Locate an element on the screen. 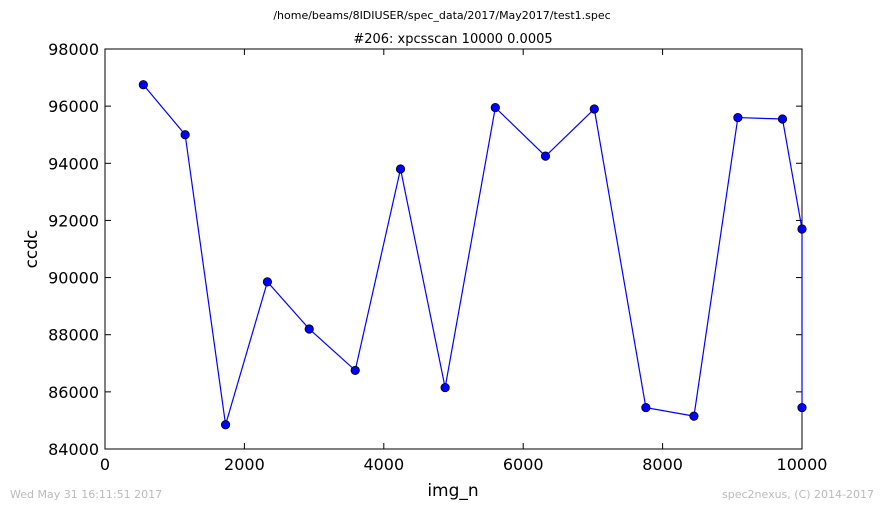 The image size is (884, 509). y-tick-label: 86000 is located at coordinates (73, 392).